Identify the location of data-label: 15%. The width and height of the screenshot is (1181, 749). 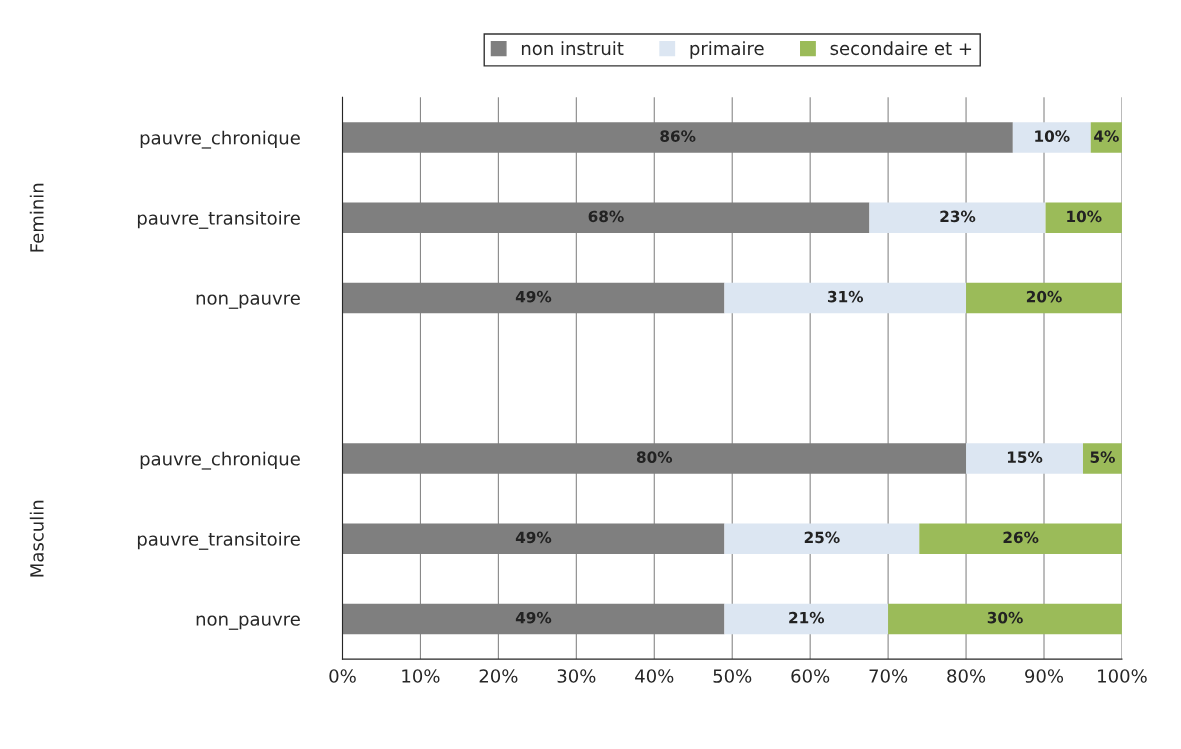
(1025, 457).